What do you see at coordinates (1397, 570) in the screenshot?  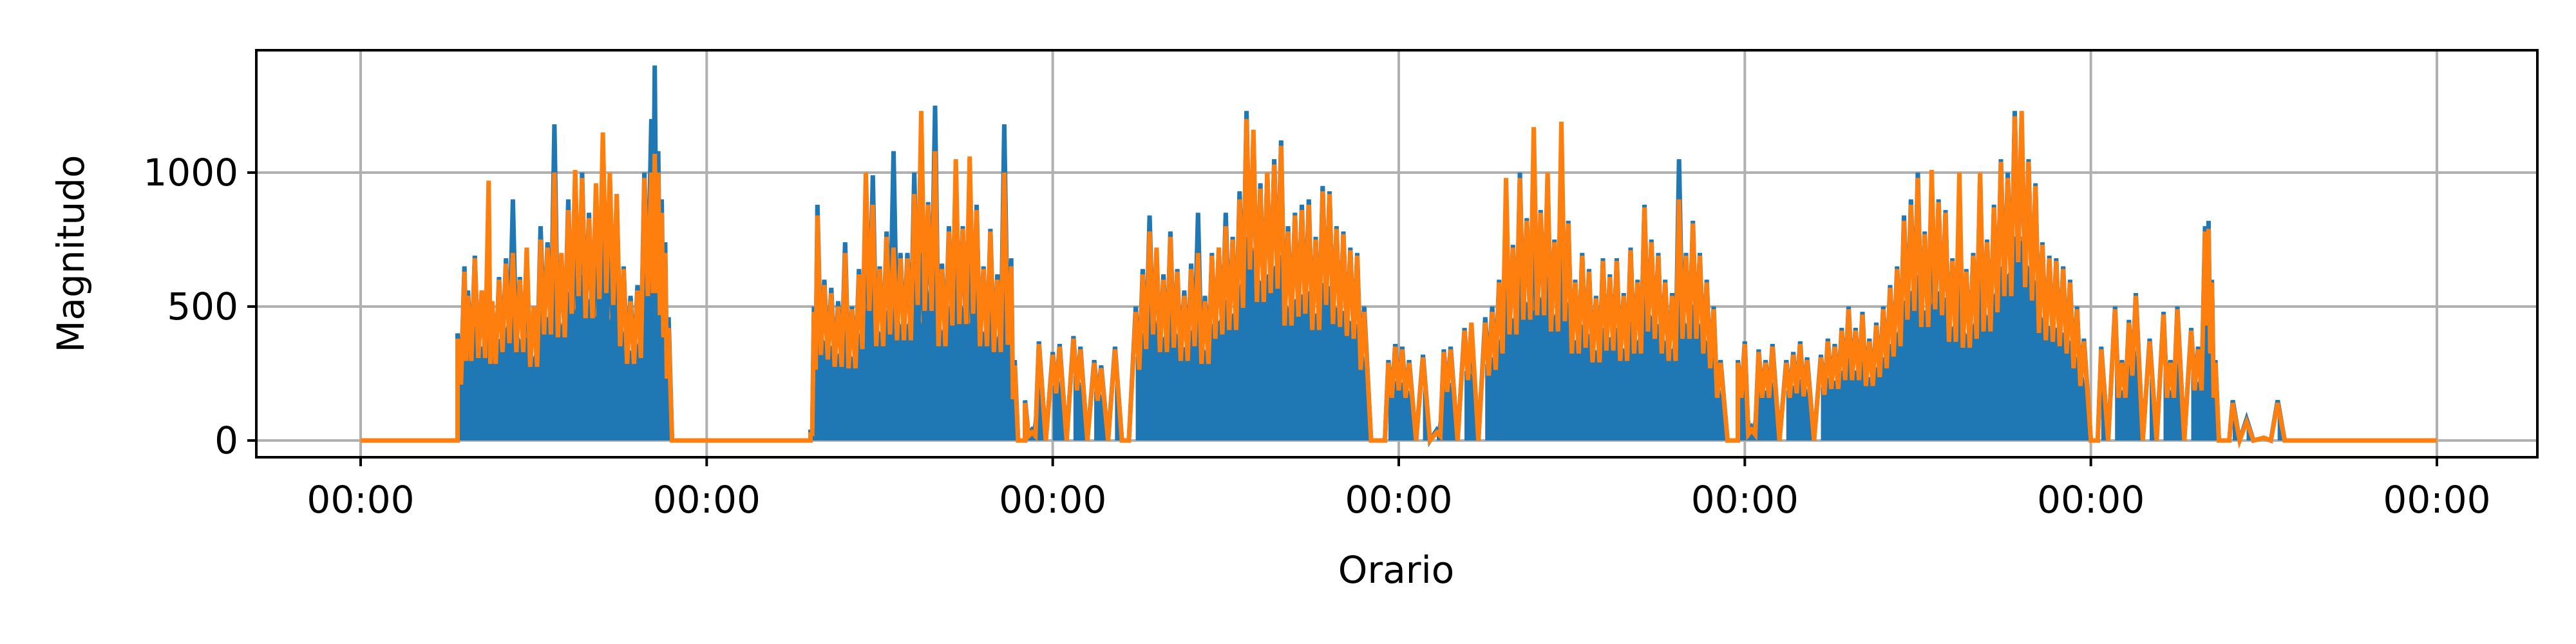 I see `x-axis-label: Orario` at bounding box center [1397, 570].